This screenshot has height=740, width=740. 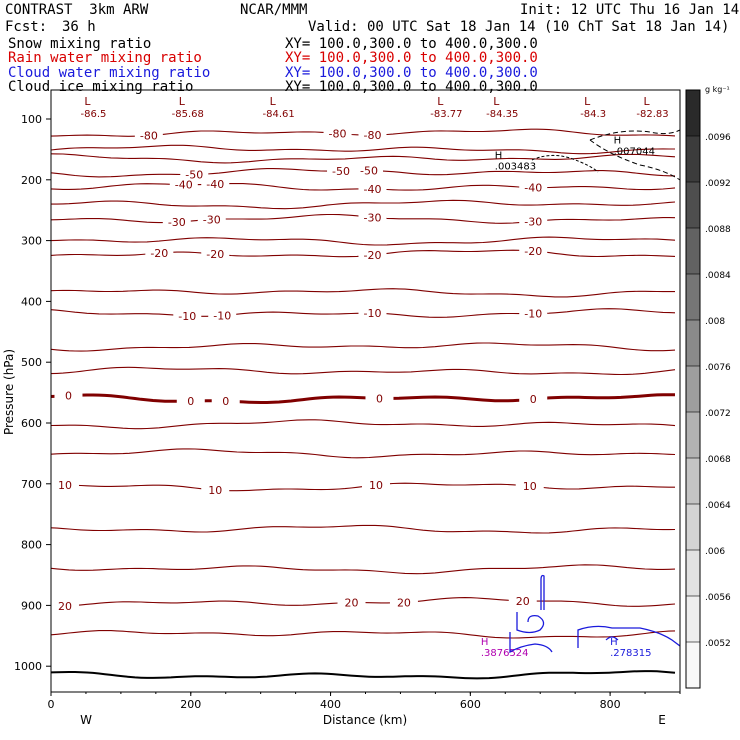 I want to click on y-tick-label: 200, so click(x=31, y=180).